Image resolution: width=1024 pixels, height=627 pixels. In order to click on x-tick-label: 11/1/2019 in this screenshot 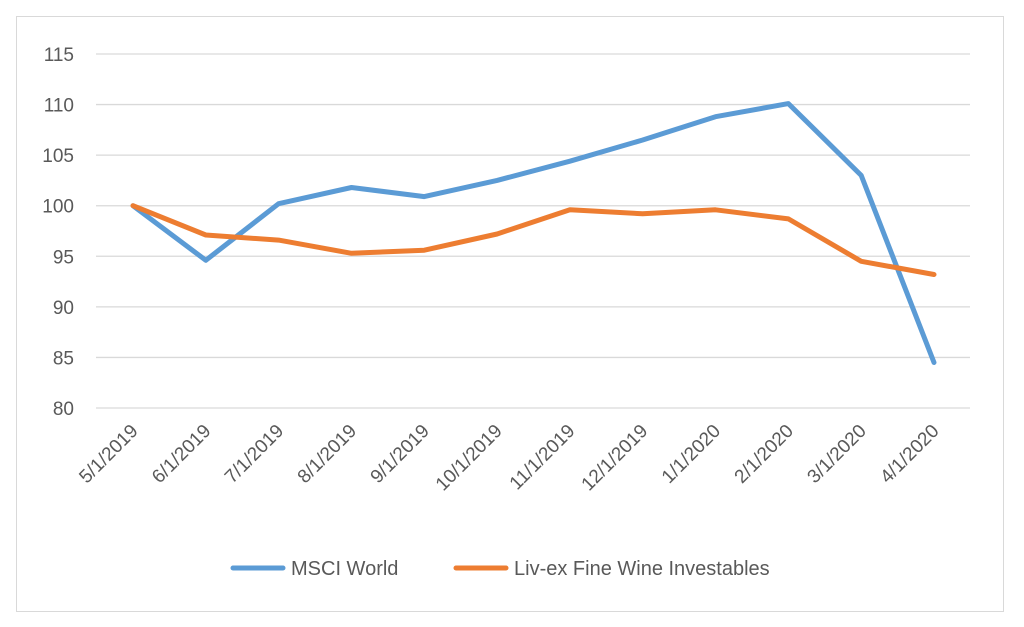, I will do `click(543, 458)`.